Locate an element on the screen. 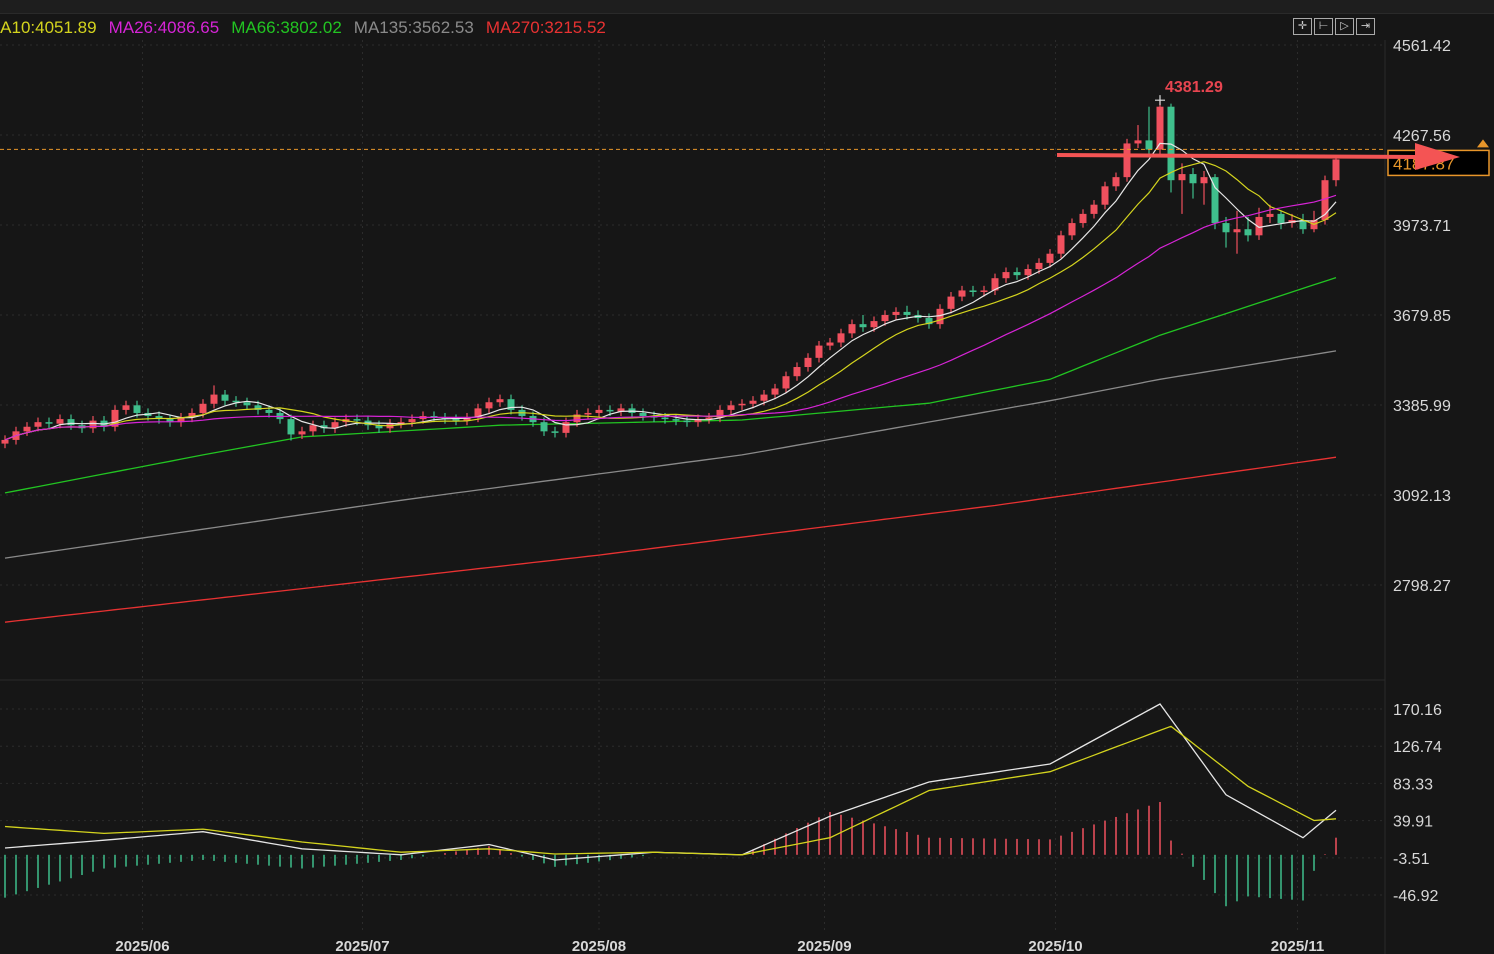 This screenshot has height=954, width=1494. price-tick-label: 3973.71 is located at coordinates (1422, 226).